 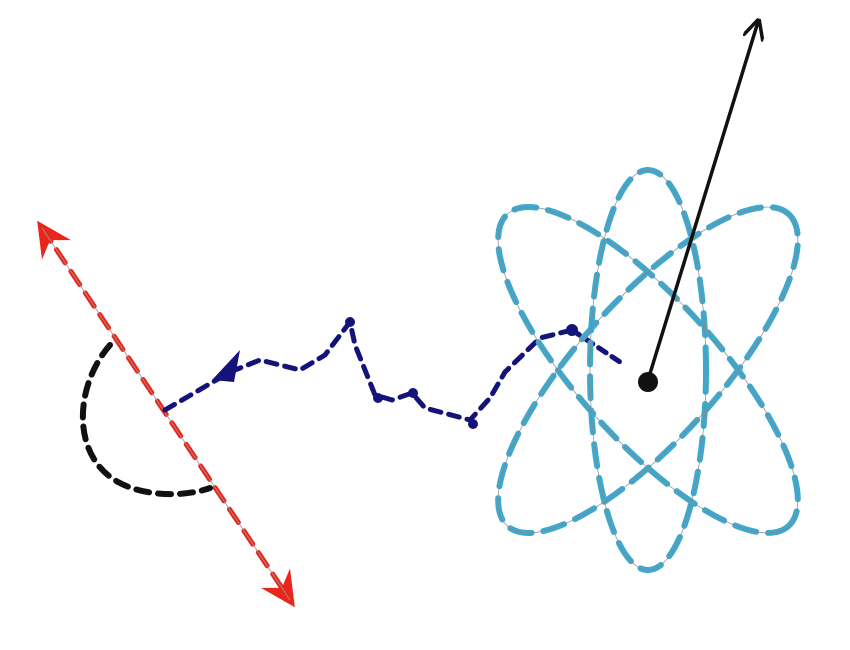 What do you see at coordinates (596, 346) in the screenshot?
I see `walk-tail` at bounding box center [596, 346].